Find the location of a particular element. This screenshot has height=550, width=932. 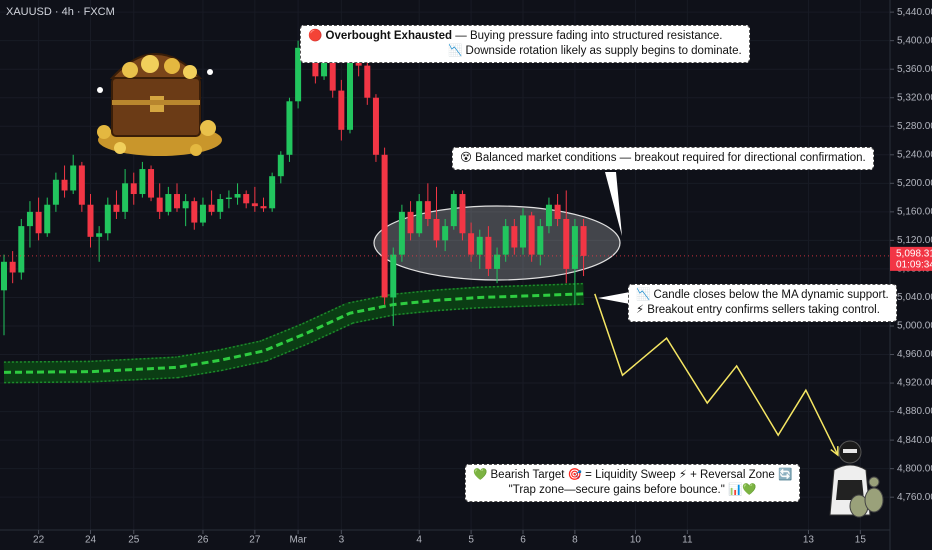

y-tick-label: 4,920.00 is located at coordinates (914, 383).